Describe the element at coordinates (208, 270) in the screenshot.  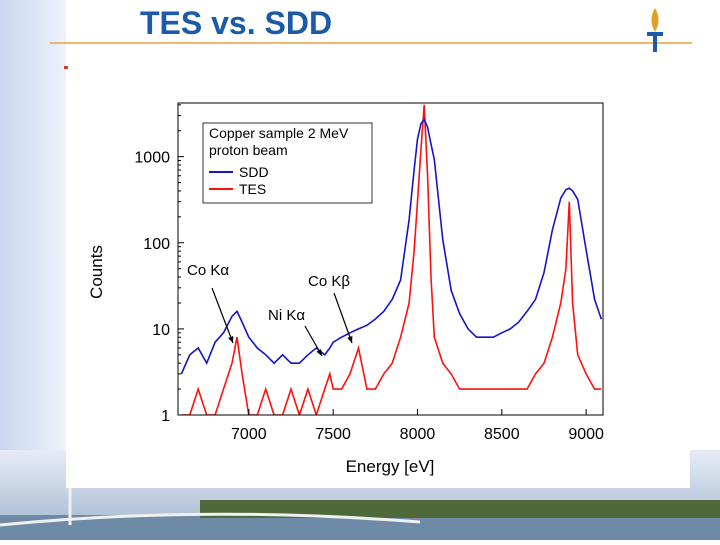
I see `annotation: Co Kα` at that location.